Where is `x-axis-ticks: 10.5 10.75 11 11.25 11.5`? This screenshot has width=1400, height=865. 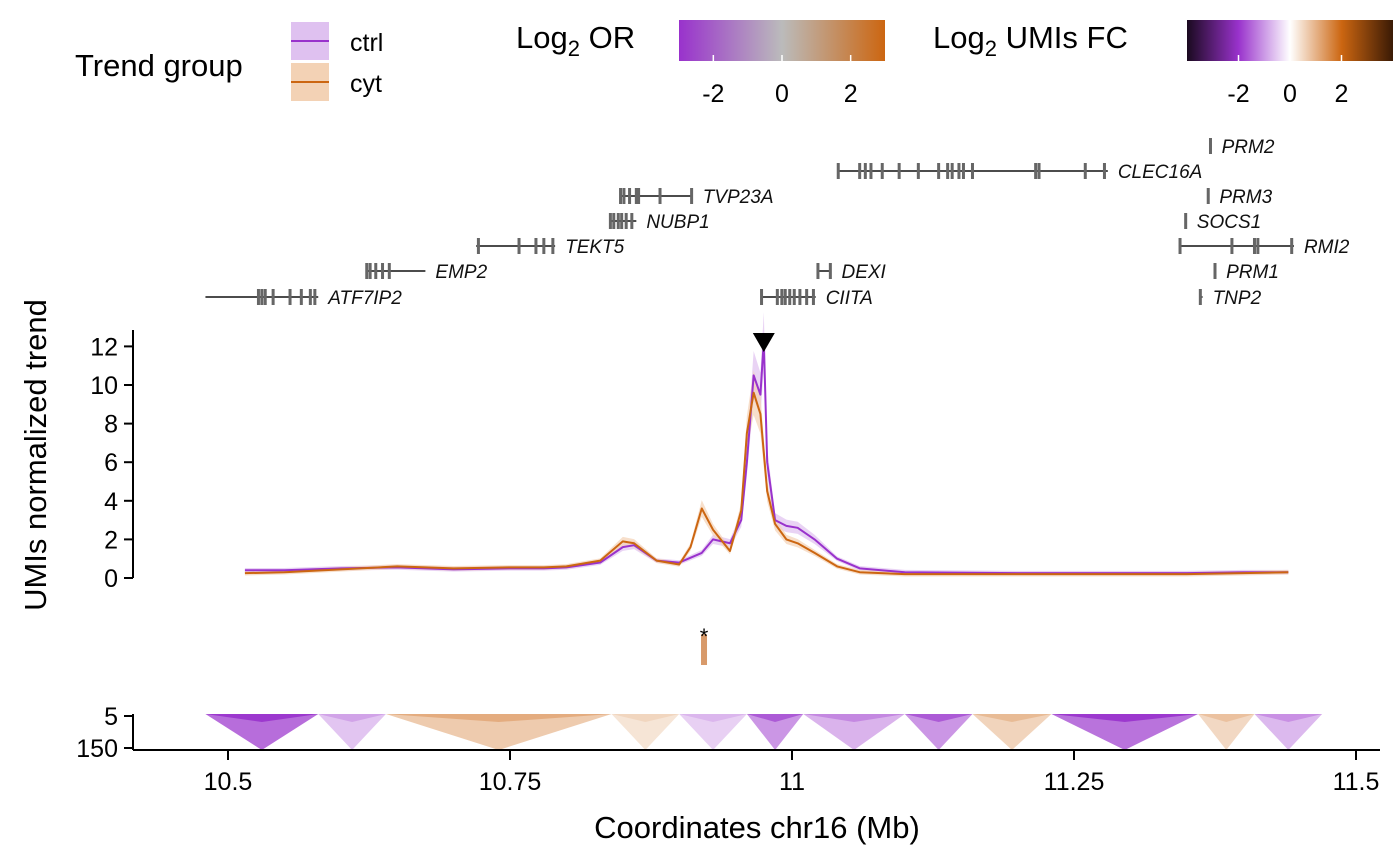 x-axis-ticks: 10.5 10.75 11 11.25 11.5 is located at coordinates (792, 773).